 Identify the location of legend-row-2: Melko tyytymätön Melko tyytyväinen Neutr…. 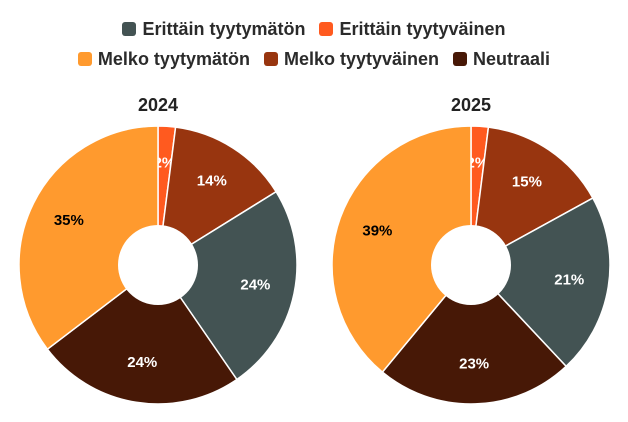
(314, 59).